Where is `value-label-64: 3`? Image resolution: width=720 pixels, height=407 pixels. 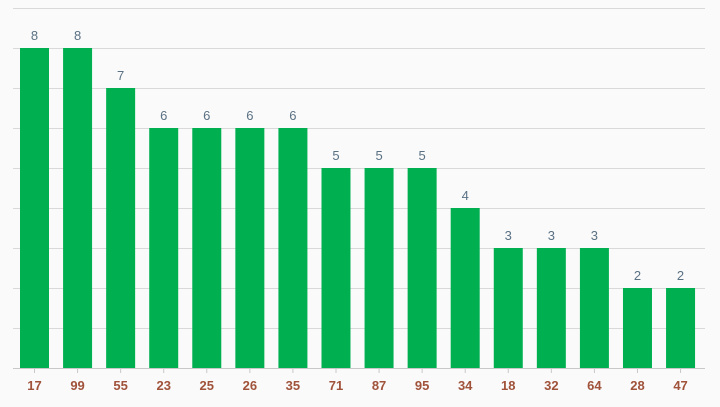
value-label-64: 3 is located at coordinates (594, 235).